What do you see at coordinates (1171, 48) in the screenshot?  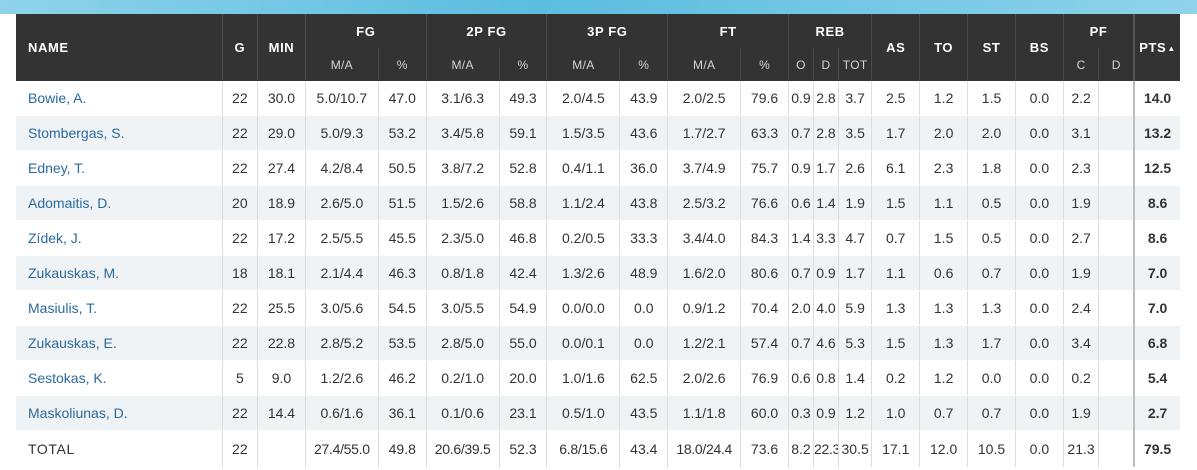 I see `sort-descending-triangle-icon: ▲` at bounding box center [1171, 48].